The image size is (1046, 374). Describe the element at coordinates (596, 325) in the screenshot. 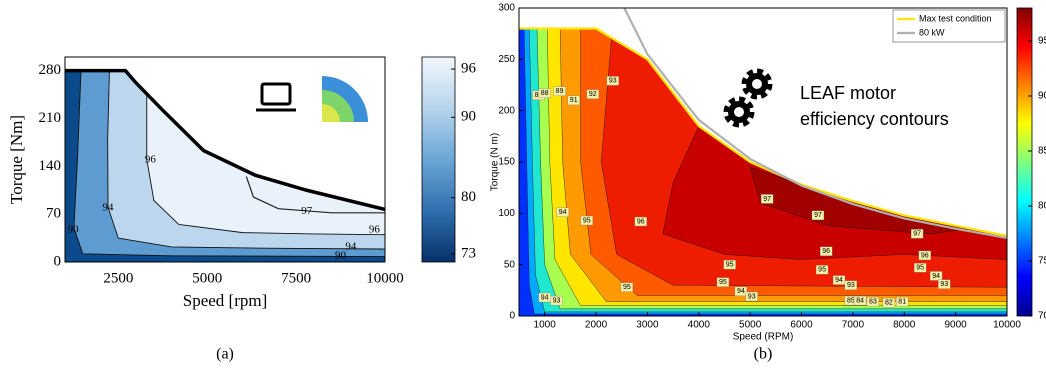

I see `x-tick-label: 2000` at that location.